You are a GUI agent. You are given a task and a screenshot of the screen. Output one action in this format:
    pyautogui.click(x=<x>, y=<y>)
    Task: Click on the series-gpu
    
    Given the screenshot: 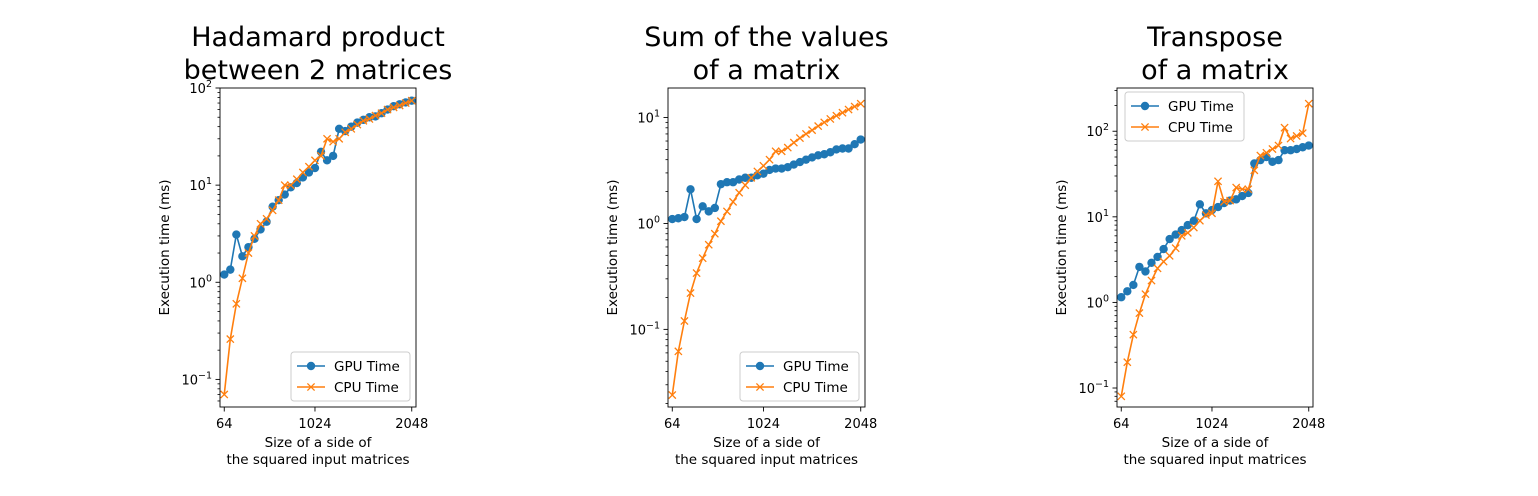 What is the action you would take?
    pyautogui.click(x=1215, y=221)
    